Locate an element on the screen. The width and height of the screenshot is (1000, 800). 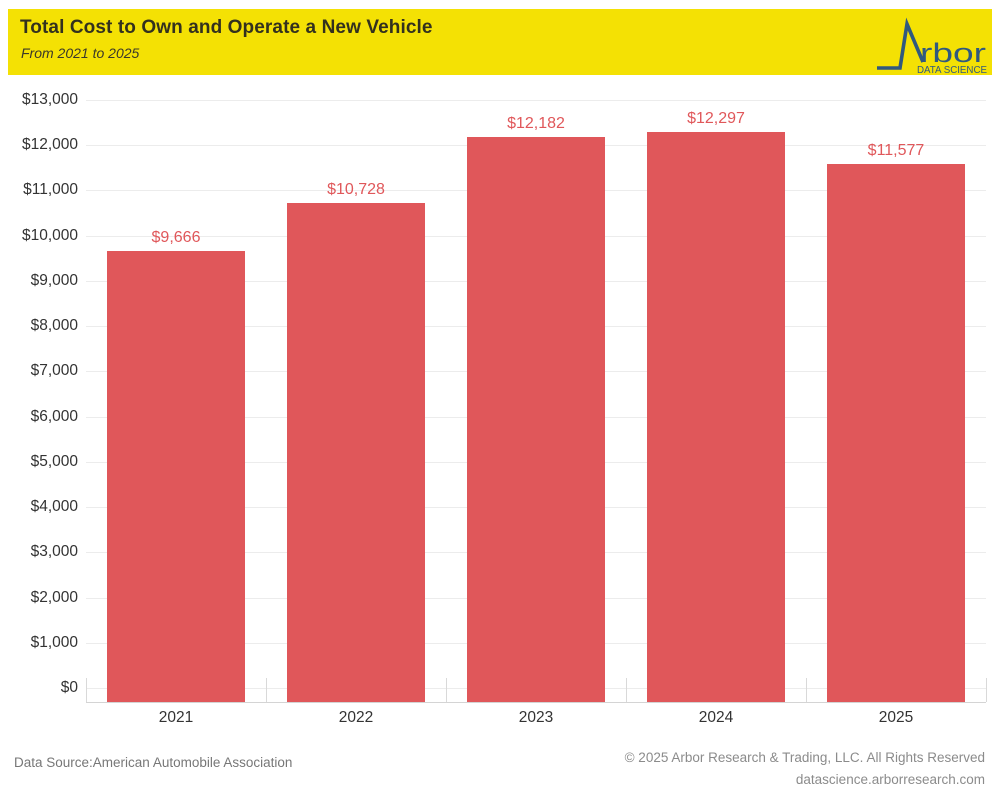
y-axis-tick-label: $2,000 is located at coordinates (54, 597).